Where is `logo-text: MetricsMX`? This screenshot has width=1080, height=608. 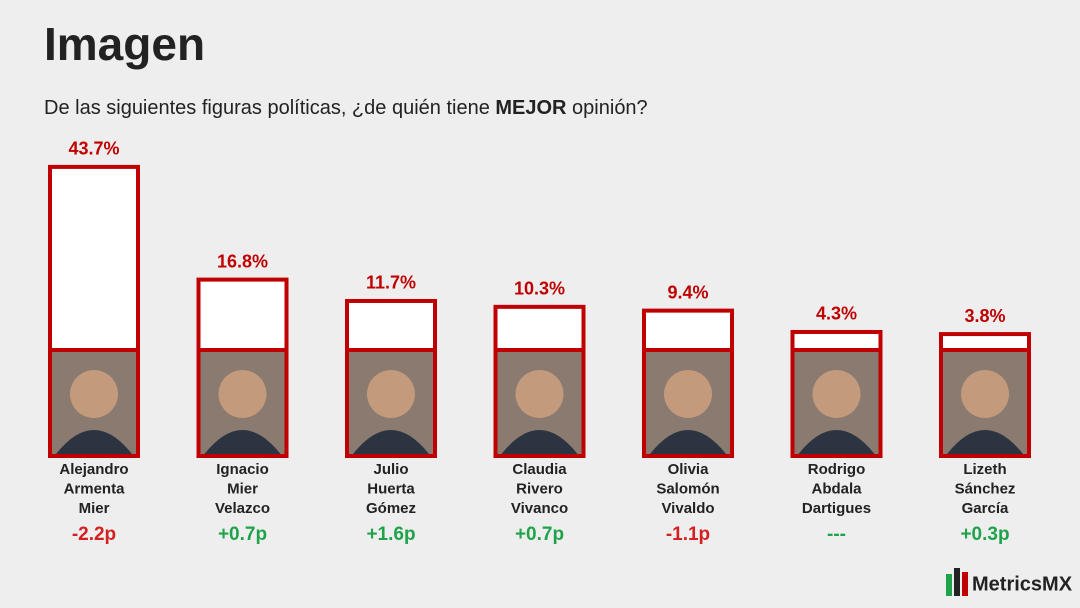 logo-text: MetricsMX is located at coordinates (1022, 584).